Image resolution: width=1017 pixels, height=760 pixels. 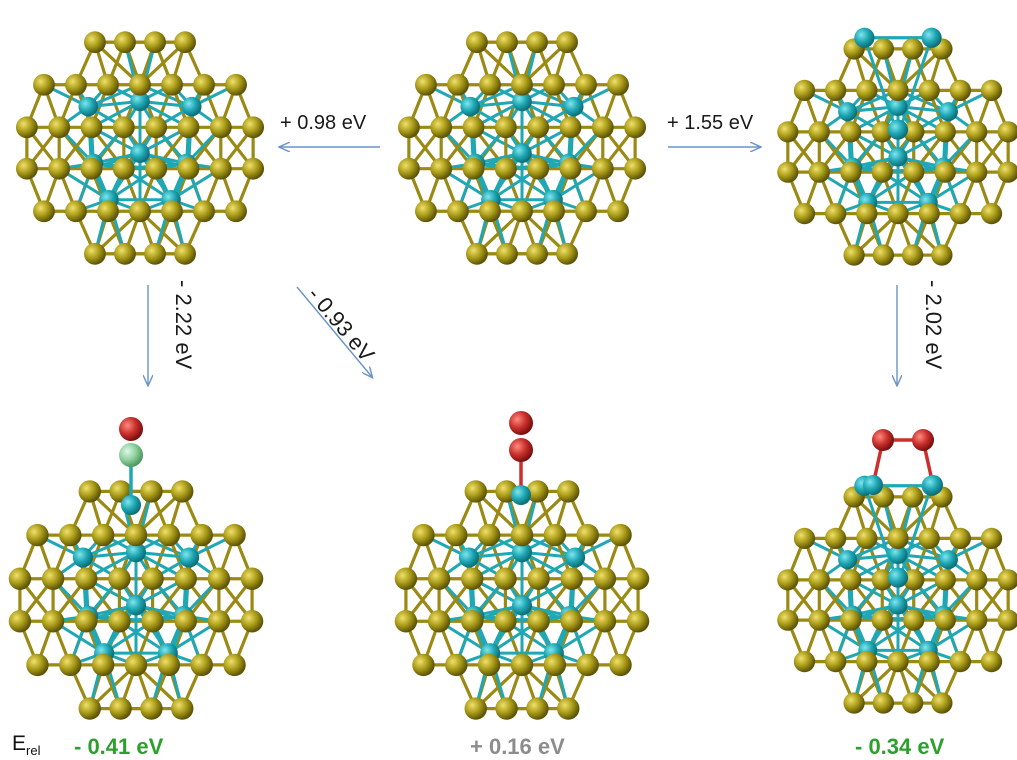 I want to click on arrow-label-center-to-left: + 0.98 eV, so click(x=323, y=123).